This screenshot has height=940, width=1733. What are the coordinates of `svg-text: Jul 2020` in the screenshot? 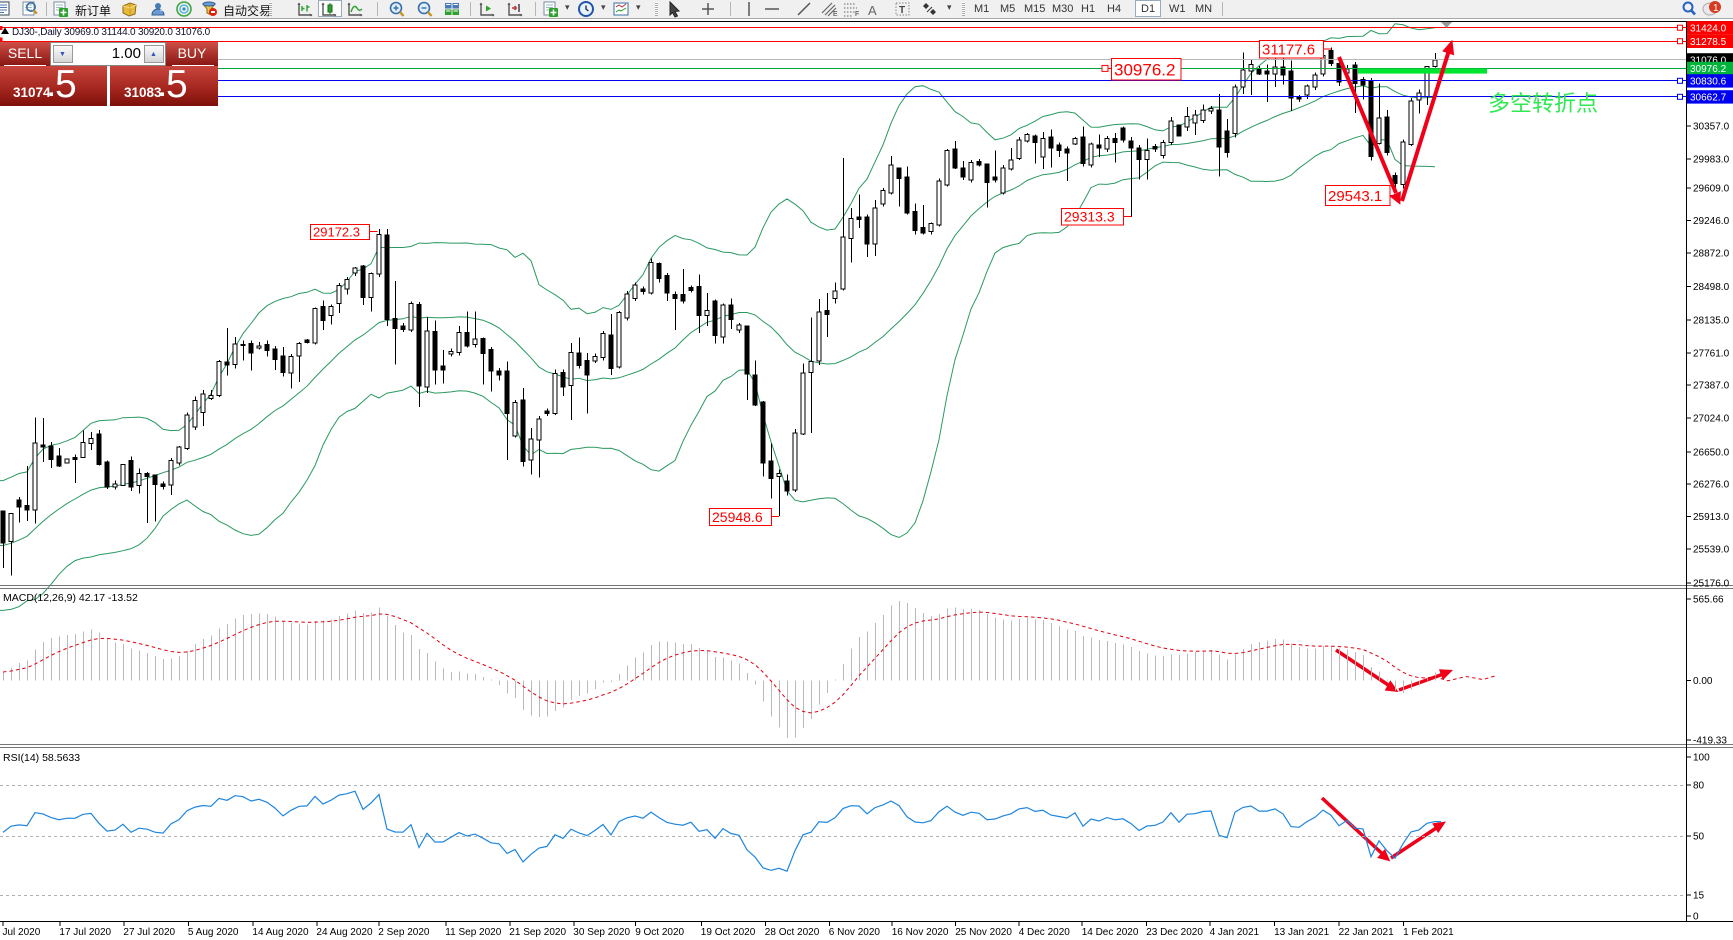 It's located at (22, 932).